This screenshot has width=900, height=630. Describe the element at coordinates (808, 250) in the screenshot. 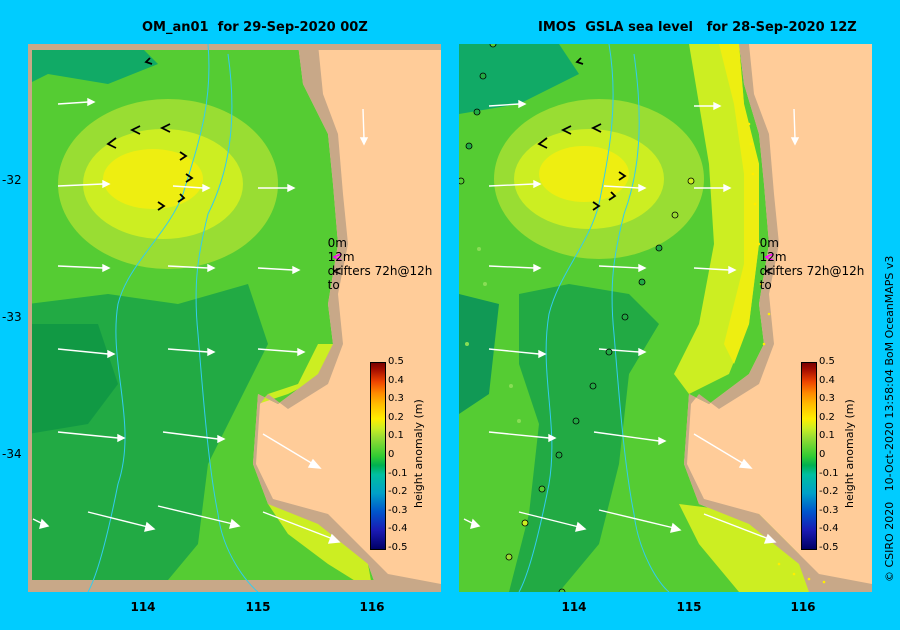

I see `right-drifter-legend-line1: 0m < drifters 72h@12h` at that location.